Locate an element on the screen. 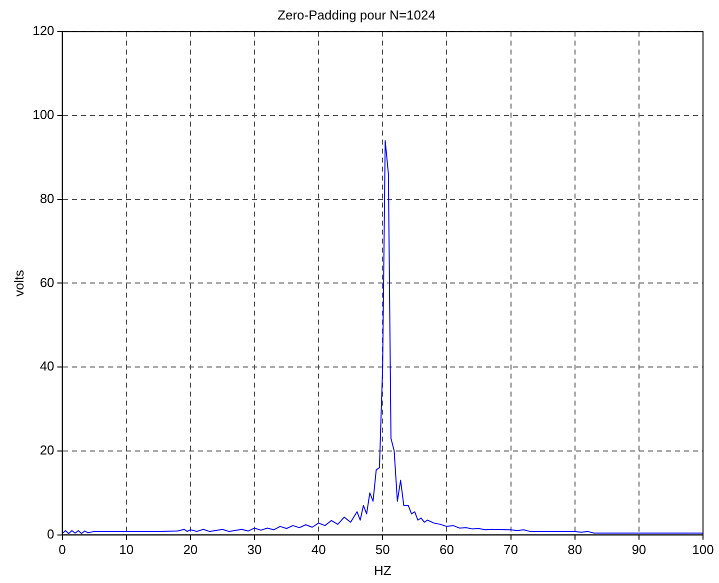  y-axis-title: volts is located at coordinates (18, 283).